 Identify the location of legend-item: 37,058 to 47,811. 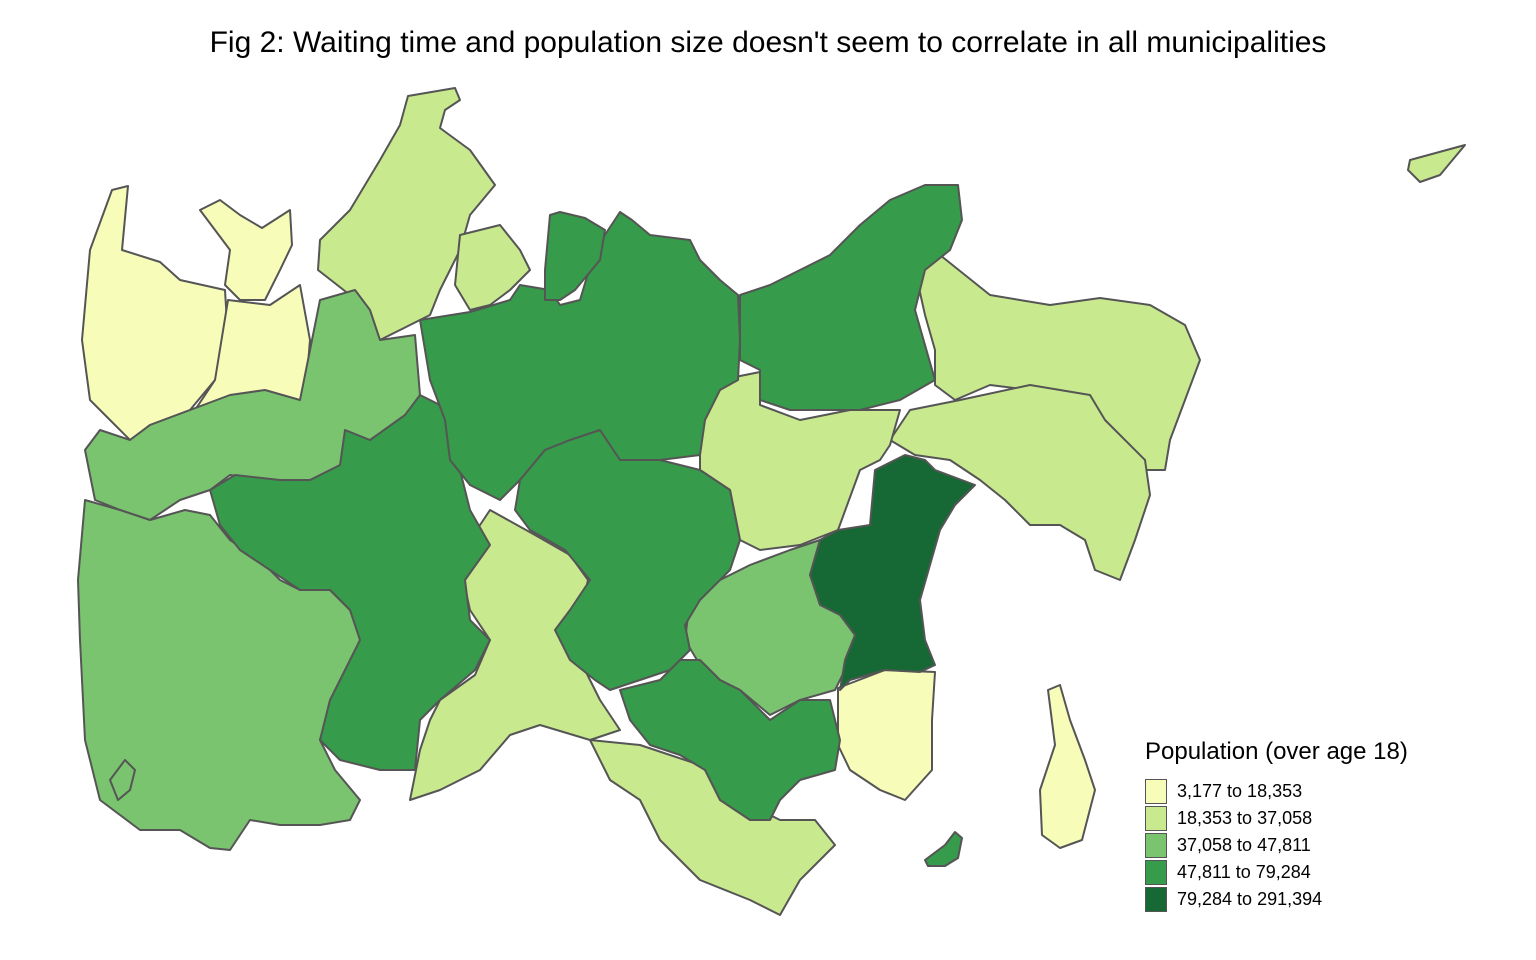
(1276, 845).